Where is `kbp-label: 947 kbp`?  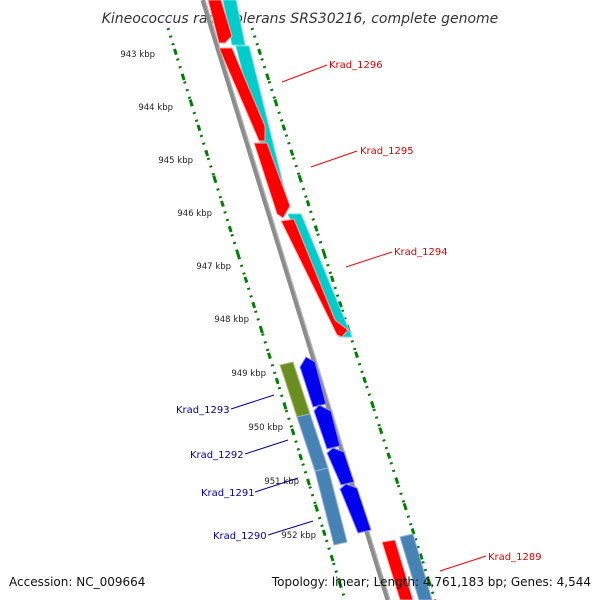
kbp-label: 947 kbp is located at coordinates (213, 267).